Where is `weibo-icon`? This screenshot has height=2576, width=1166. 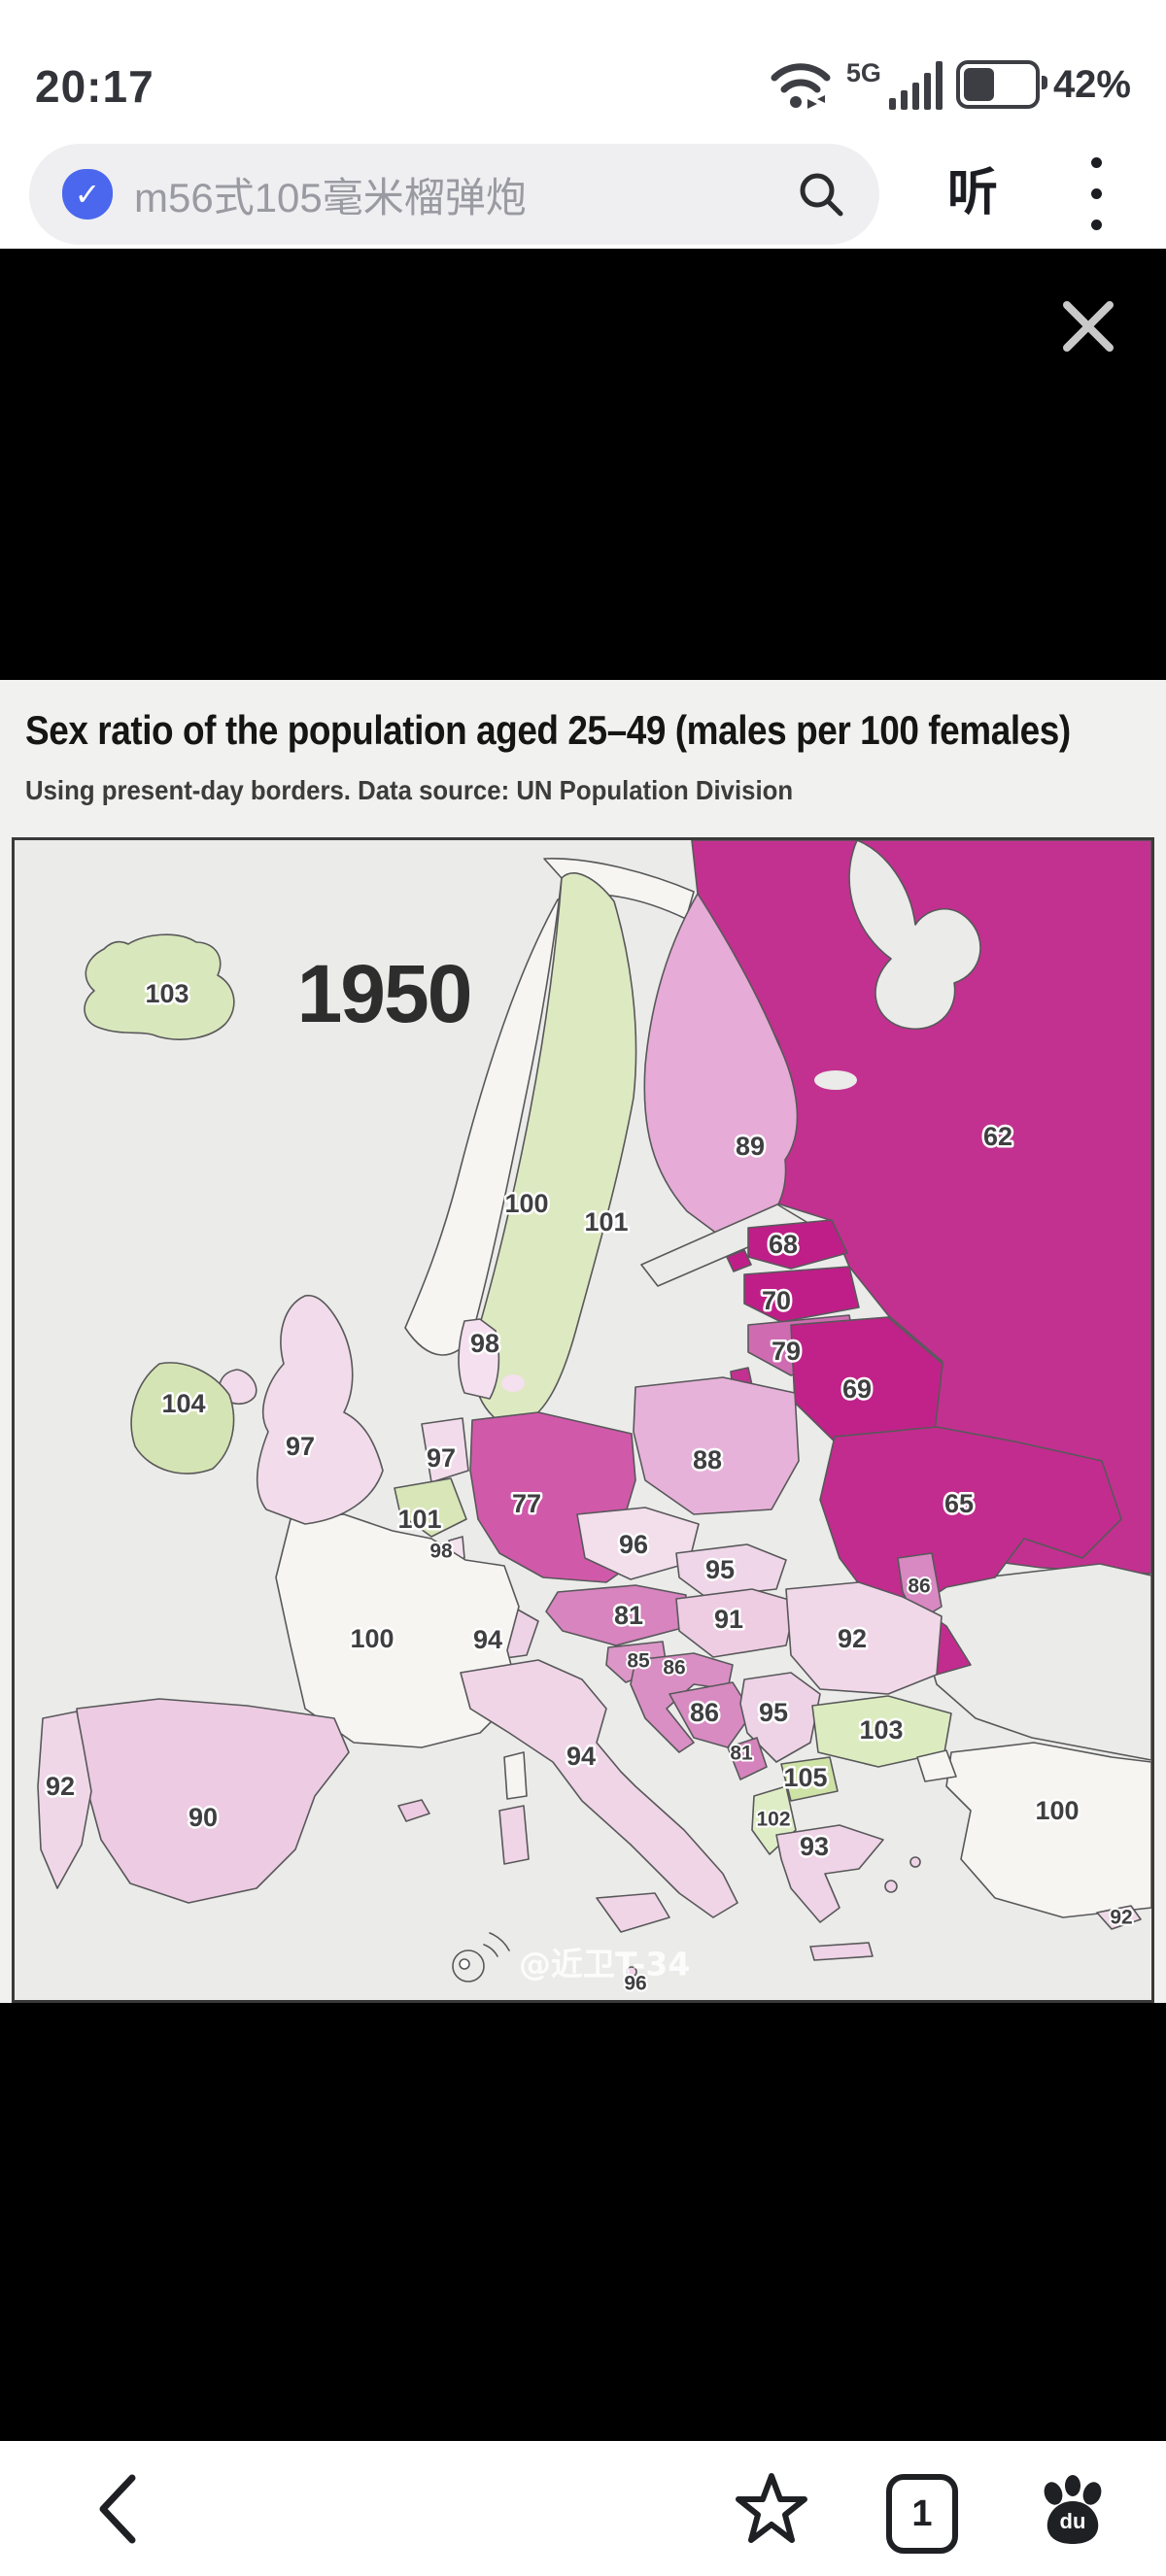 weibo-icon is located at coordinates (468, 1966).